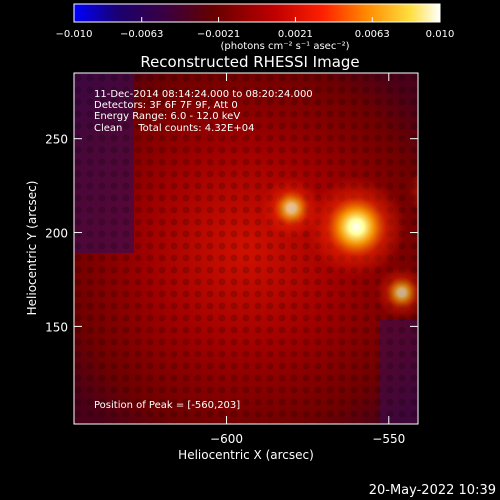  I want to click on x-tick-label: −600, so click(226, 439).